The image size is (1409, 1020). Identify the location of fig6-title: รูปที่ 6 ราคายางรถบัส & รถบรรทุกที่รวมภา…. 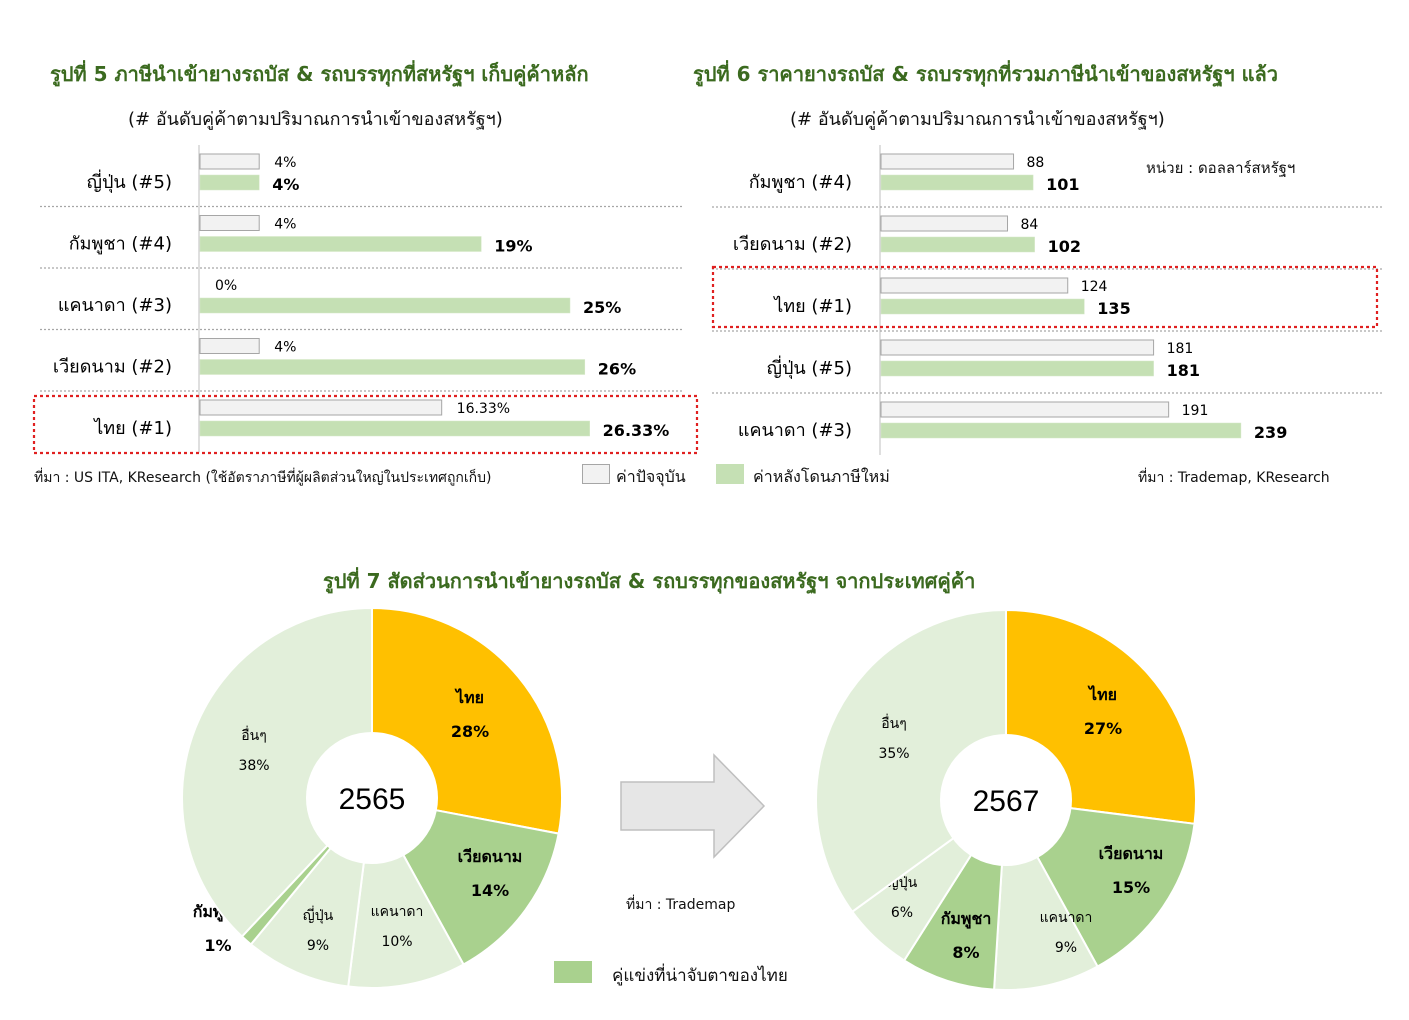
(985, 74).